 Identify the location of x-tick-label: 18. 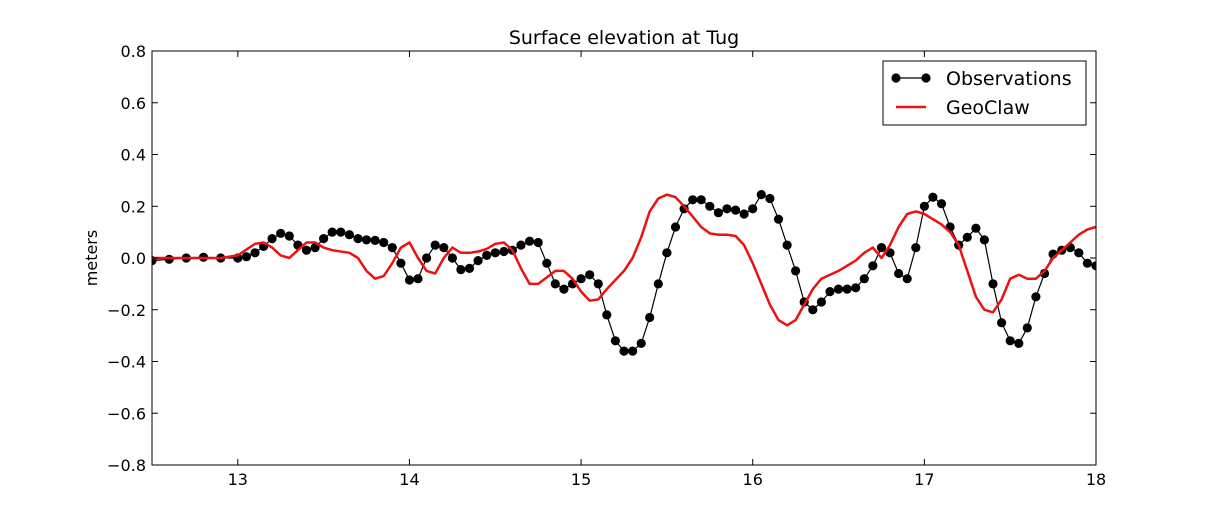
(1096, 479).